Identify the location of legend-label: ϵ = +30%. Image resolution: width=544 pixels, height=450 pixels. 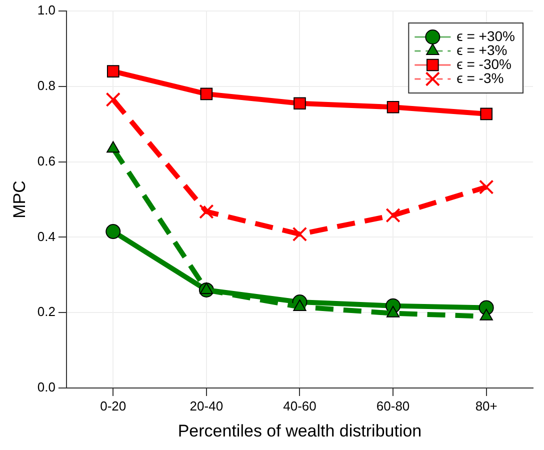
(486, 36).